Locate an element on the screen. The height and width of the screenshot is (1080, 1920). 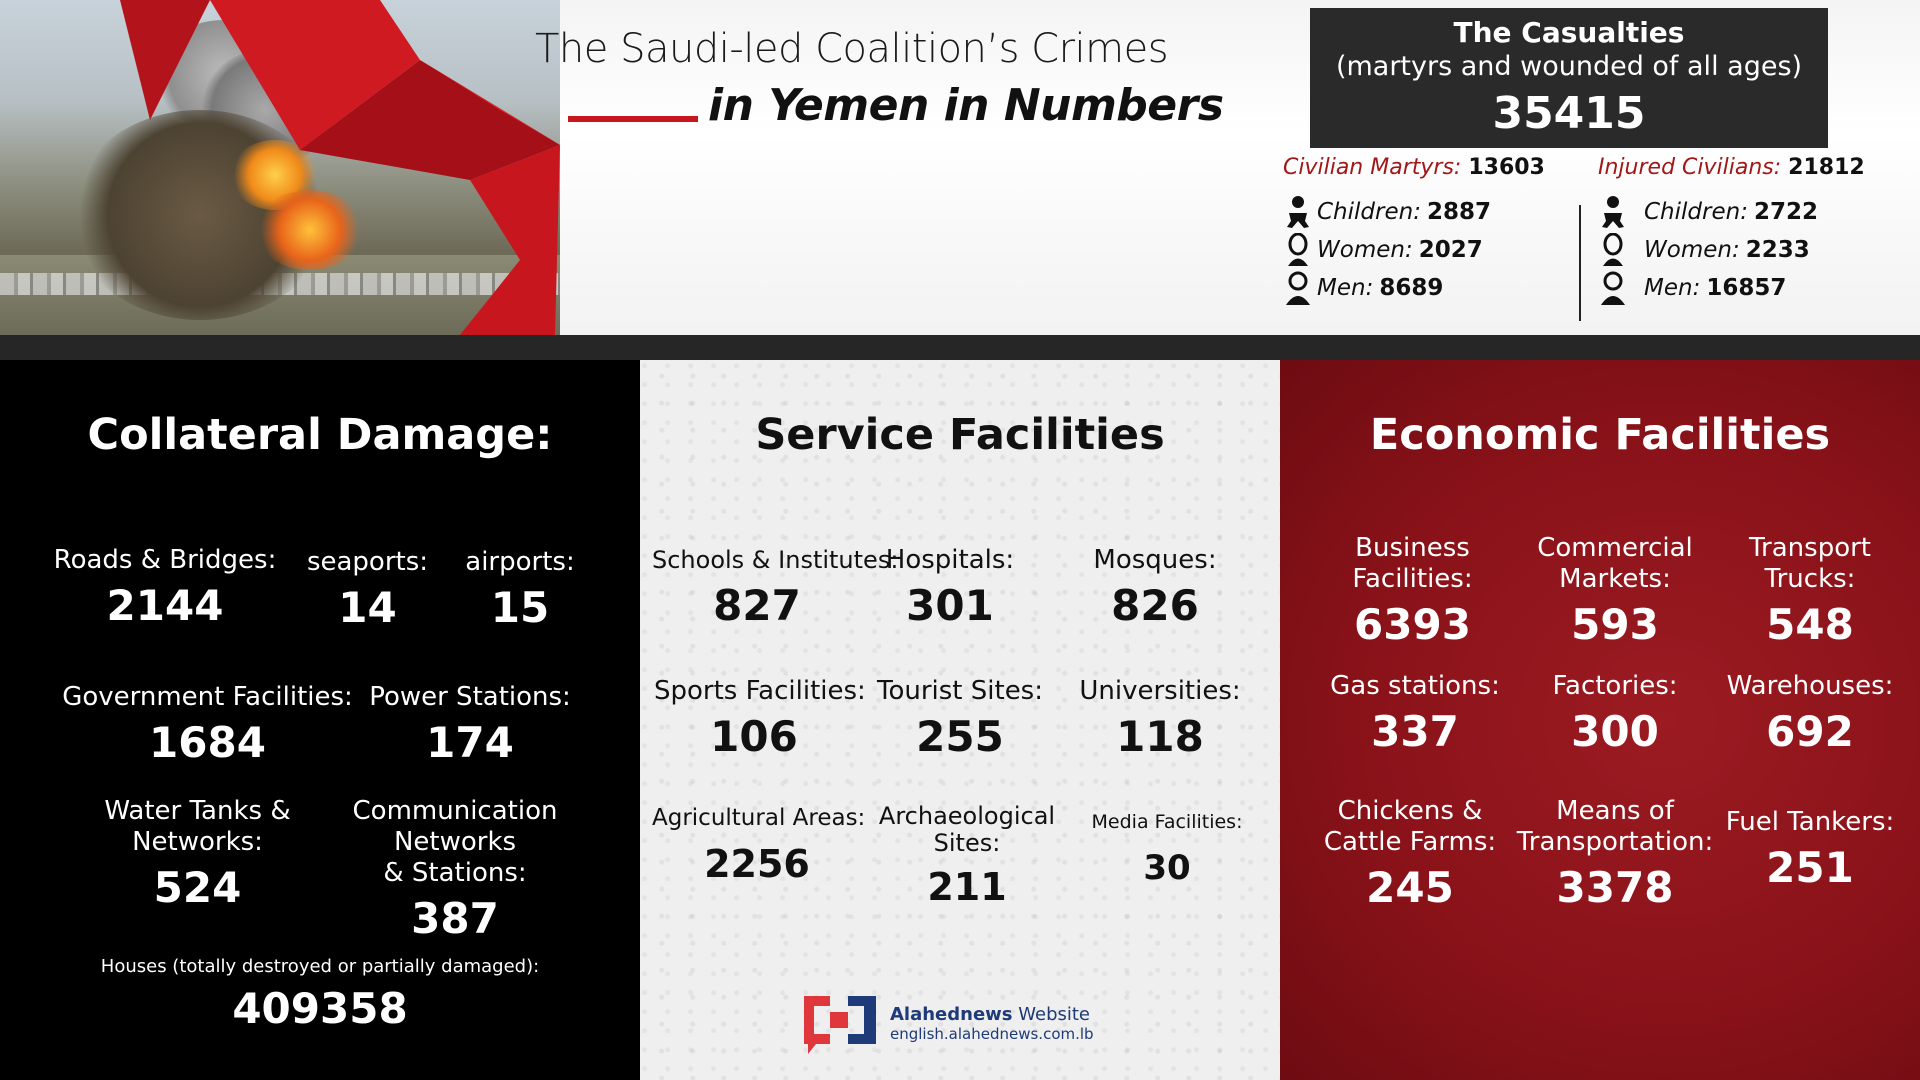
stat-communication-networks: Communication Networks & Stations: 387 is located at coordinates (455, 869).